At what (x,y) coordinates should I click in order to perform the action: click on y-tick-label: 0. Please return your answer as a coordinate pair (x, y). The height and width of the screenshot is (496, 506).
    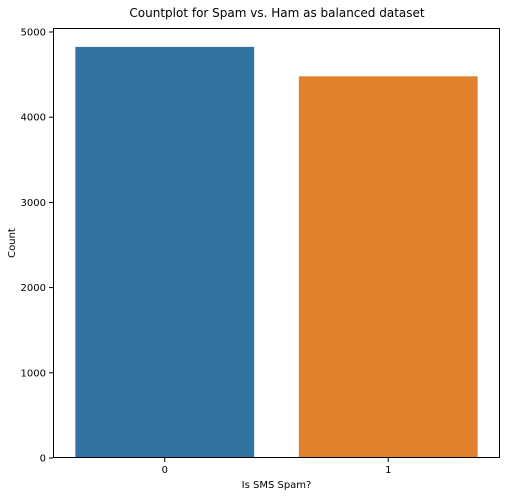
    Looking at the image, I should click on (43, 459).